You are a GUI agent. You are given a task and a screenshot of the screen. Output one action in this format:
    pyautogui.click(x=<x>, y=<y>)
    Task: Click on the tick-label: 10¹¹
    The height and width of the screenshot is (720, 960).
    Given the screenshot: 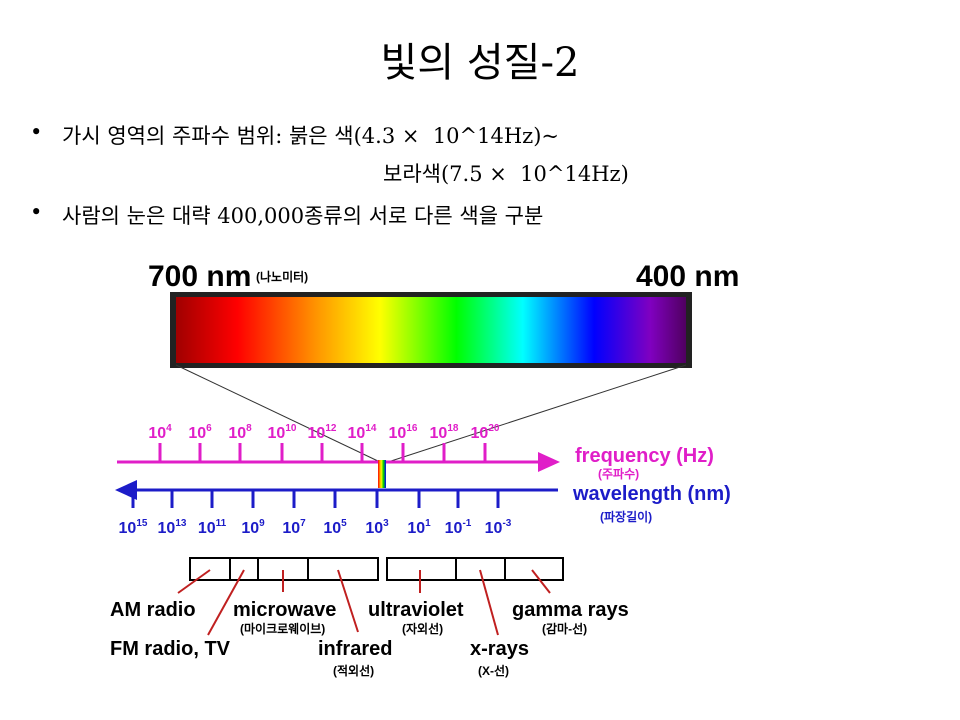 What is the action you would take?
    pyautogui.click(x=212, y=527)
    